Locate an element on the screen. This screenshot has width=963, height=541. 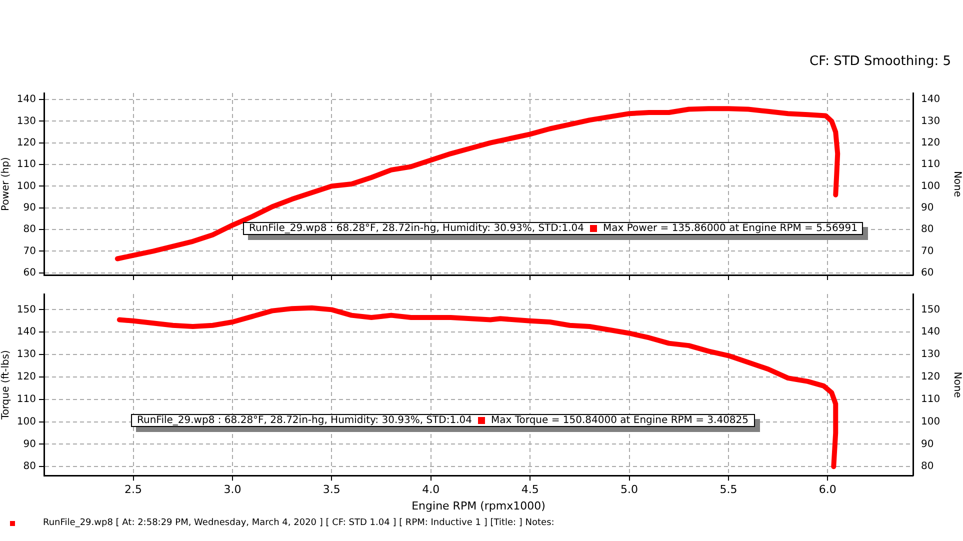
x-tick-label: 3.5 is located at coordinates (331, 489).